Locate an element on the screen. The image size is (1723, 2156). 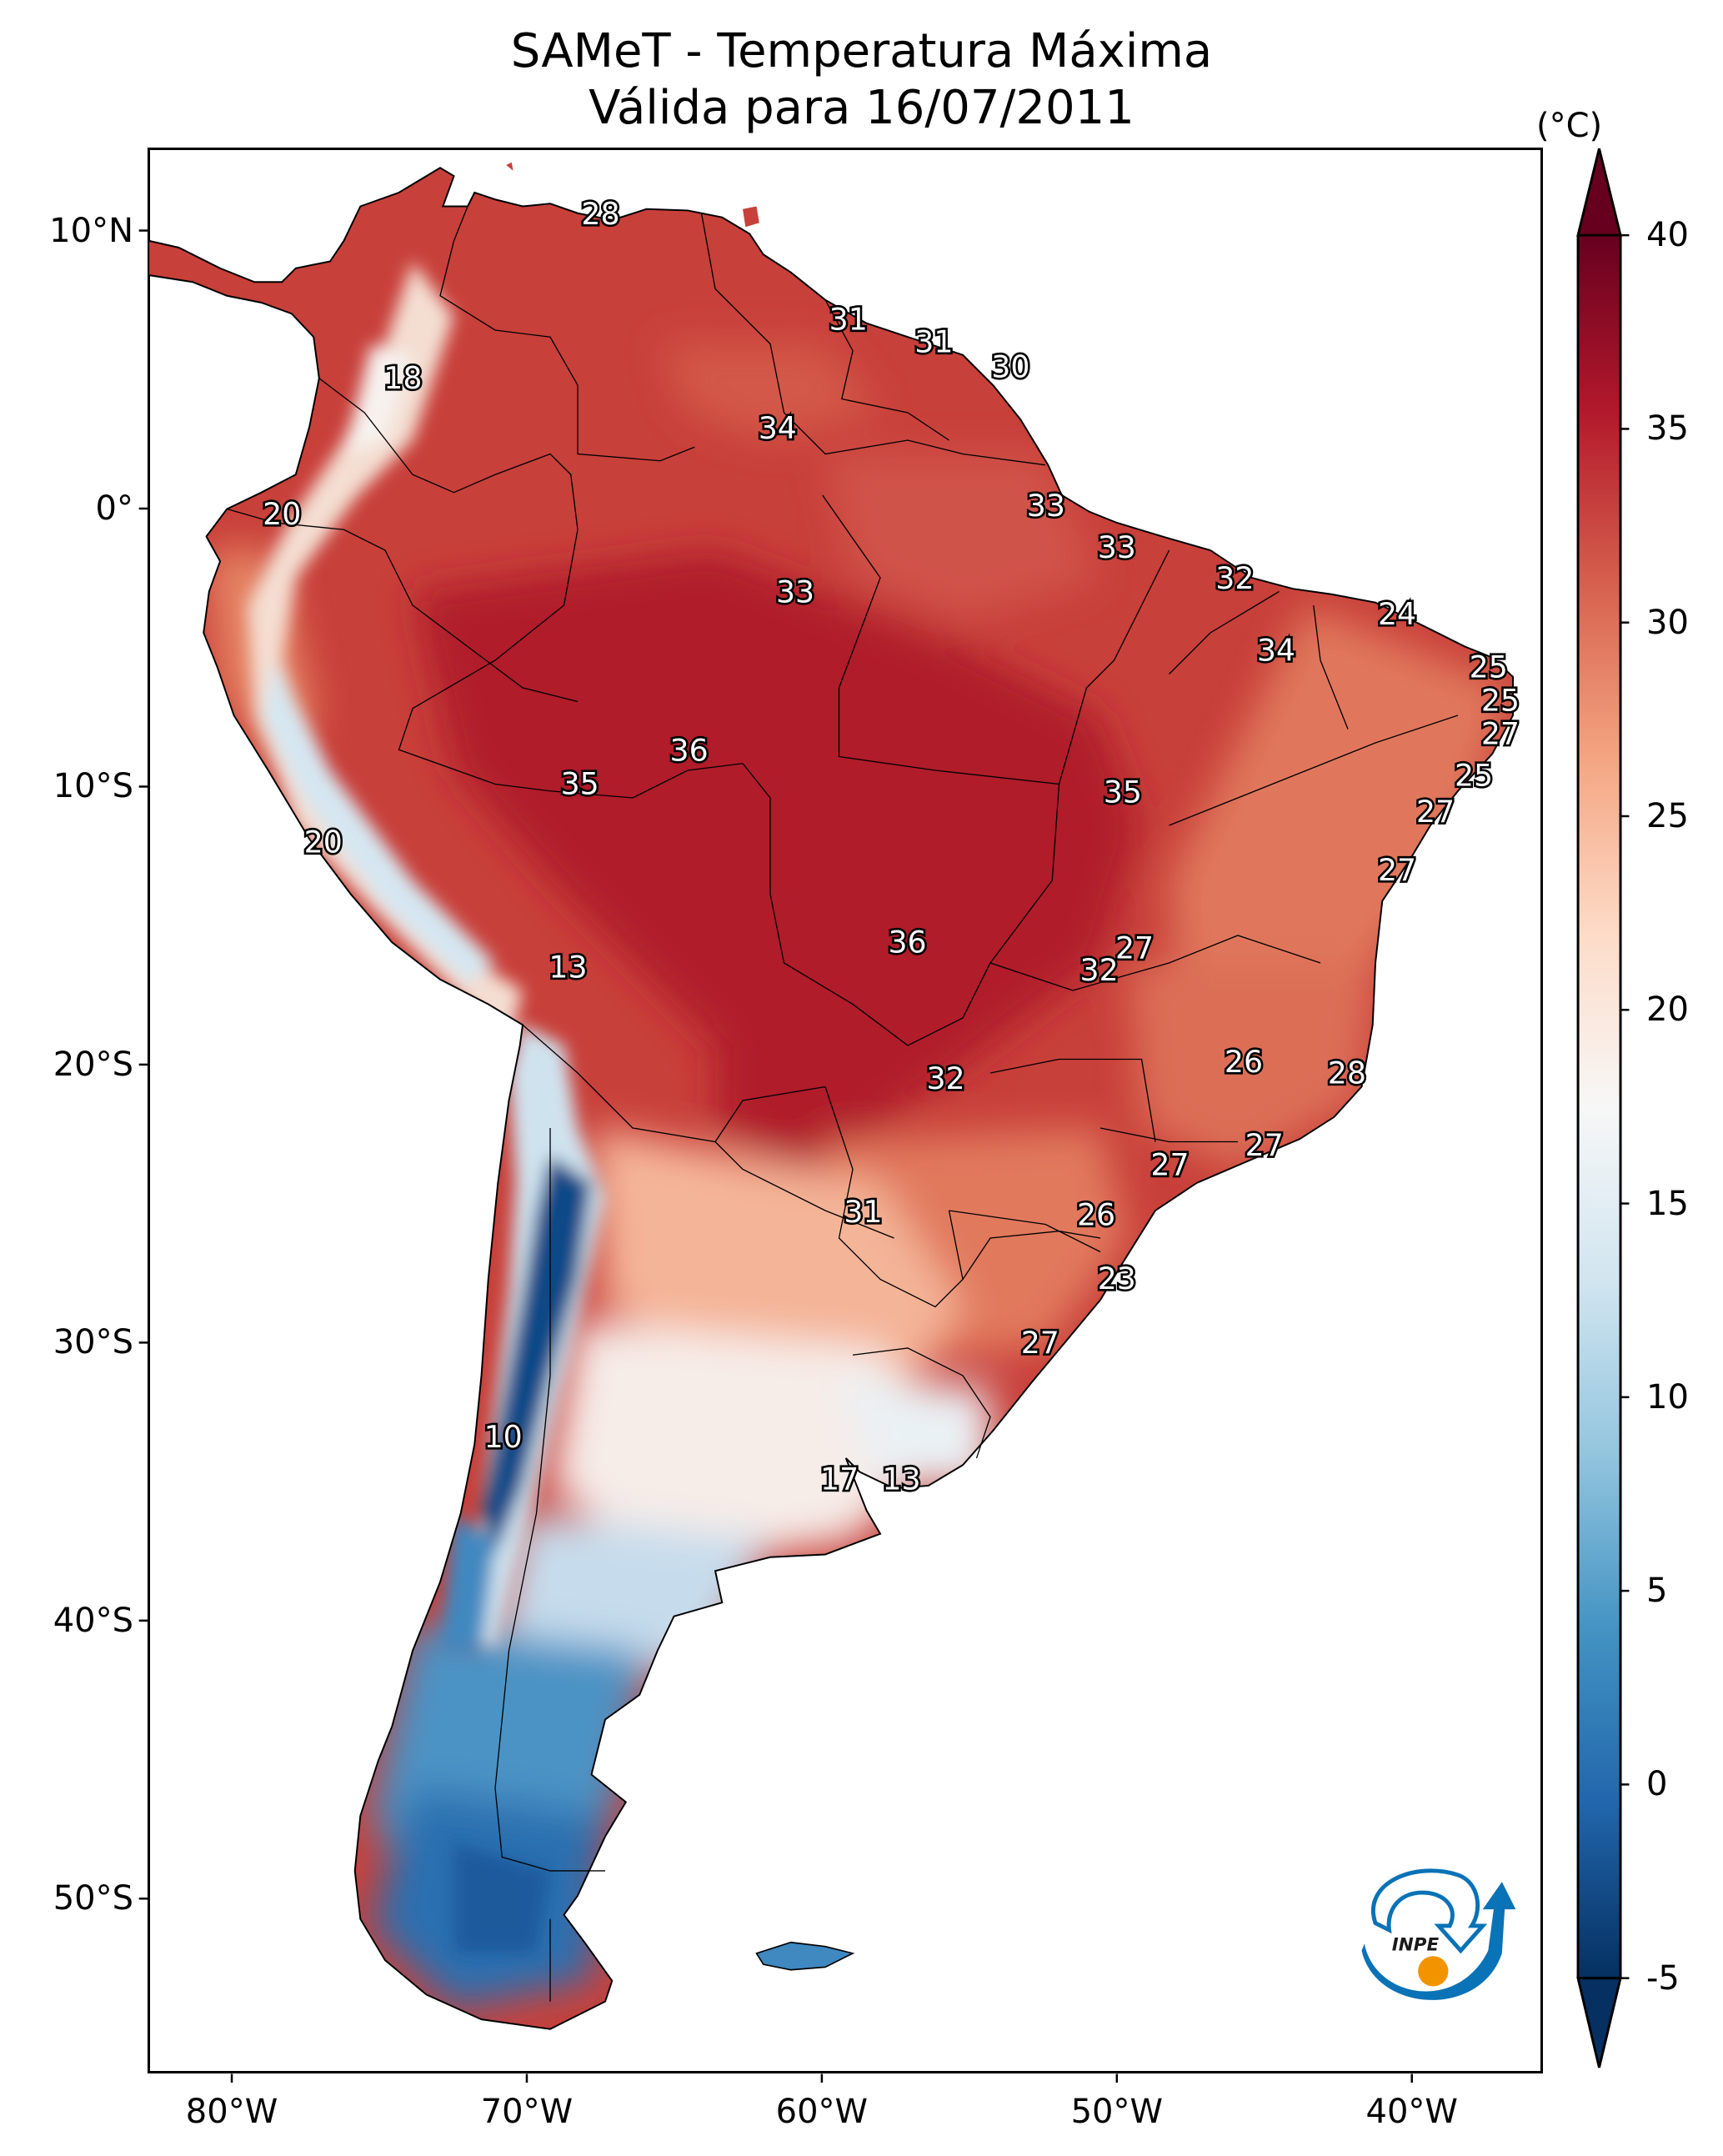
lat-tick-label: 10°N is located at coordinates (91, 231).